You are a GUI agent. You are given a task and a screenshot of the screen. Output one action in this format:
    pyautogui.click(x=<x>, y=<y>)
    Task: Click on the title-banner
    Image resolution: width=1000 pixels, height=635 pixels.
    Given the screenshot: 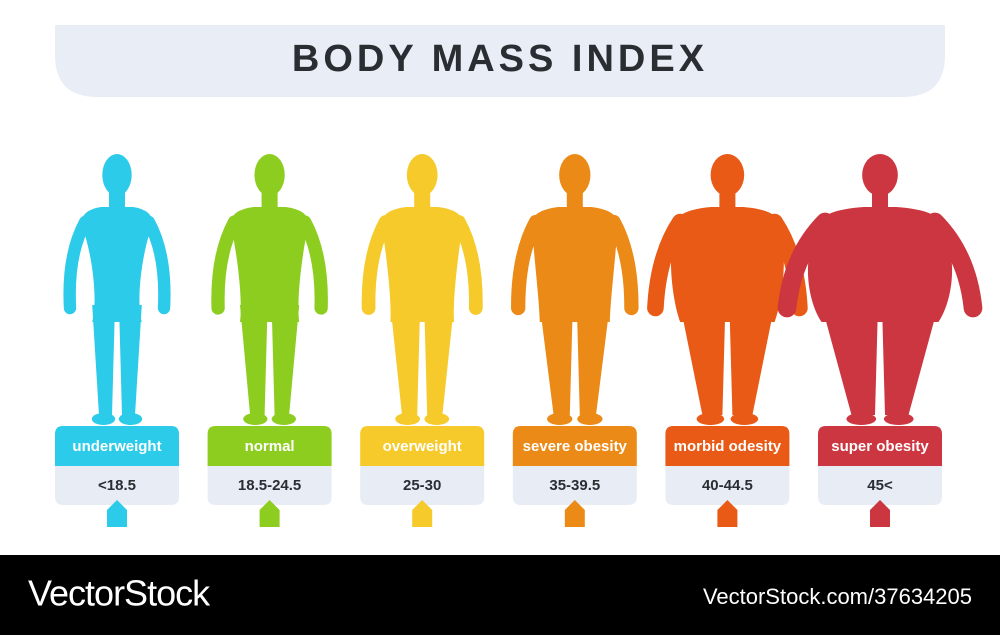 What is the action you would take?
    pyautogui.click(x=500, y=61)
    